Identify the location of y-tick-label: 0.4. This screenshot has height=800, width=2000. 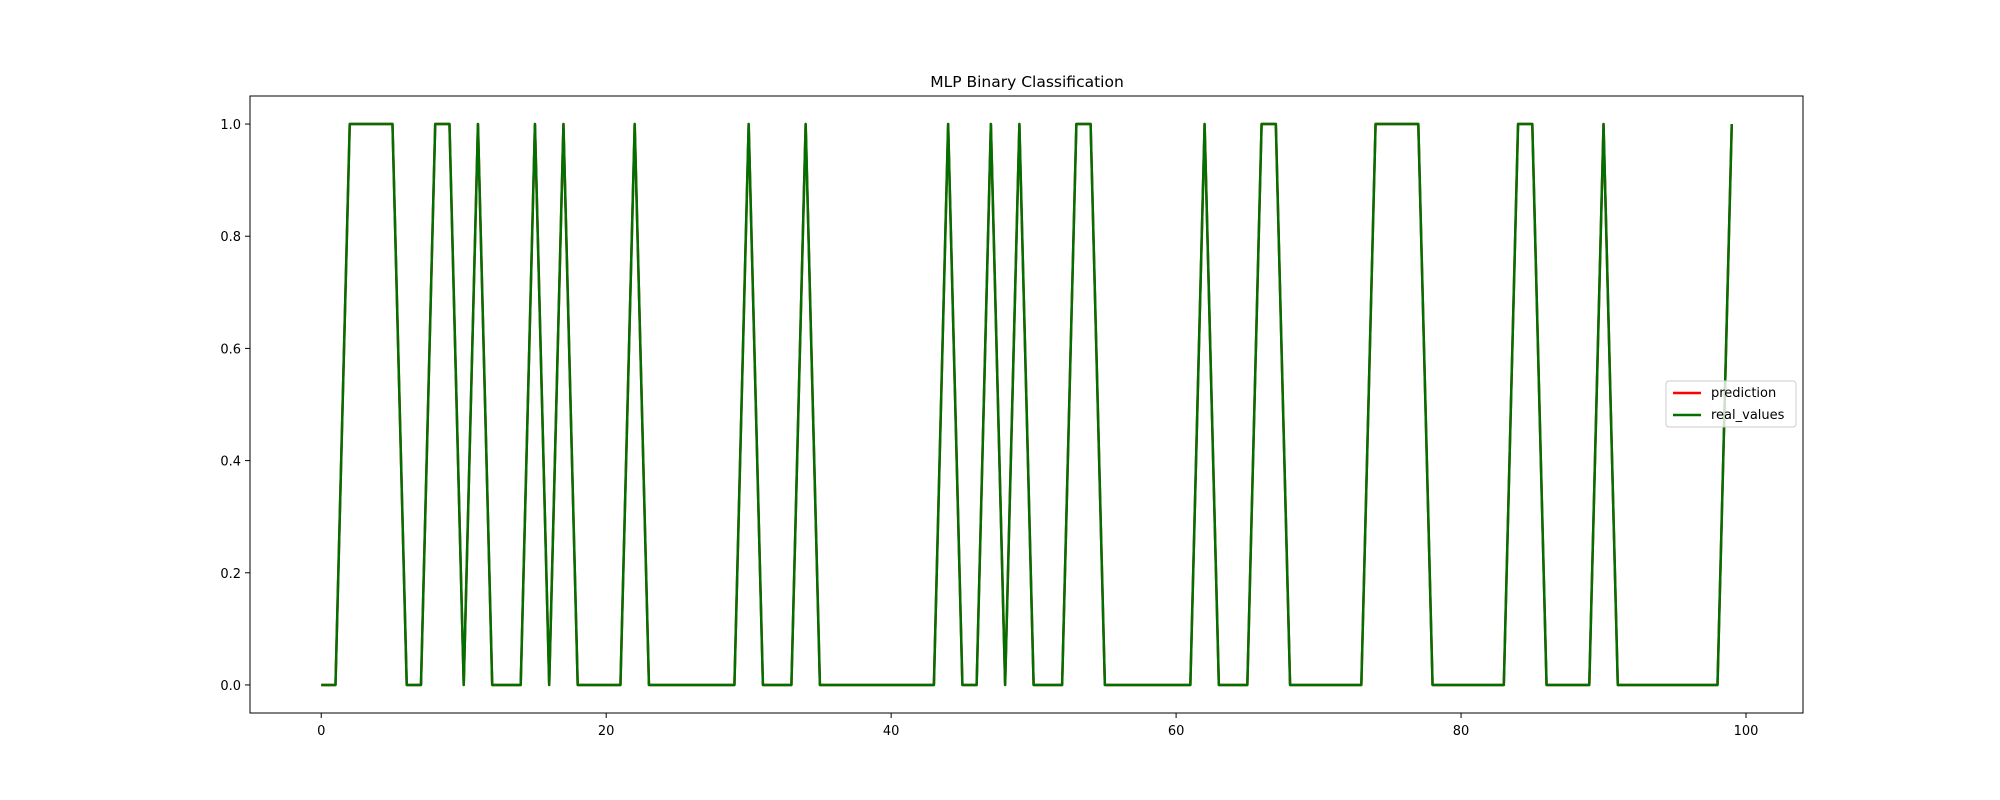
(230, 462).